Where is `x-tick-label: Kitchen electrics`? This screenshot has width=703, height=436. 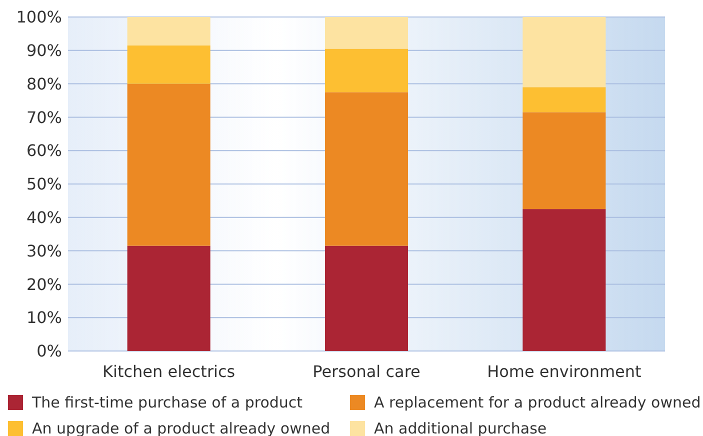
x-tick-label: Kitchen electrics is located at coordinates (169, 371).